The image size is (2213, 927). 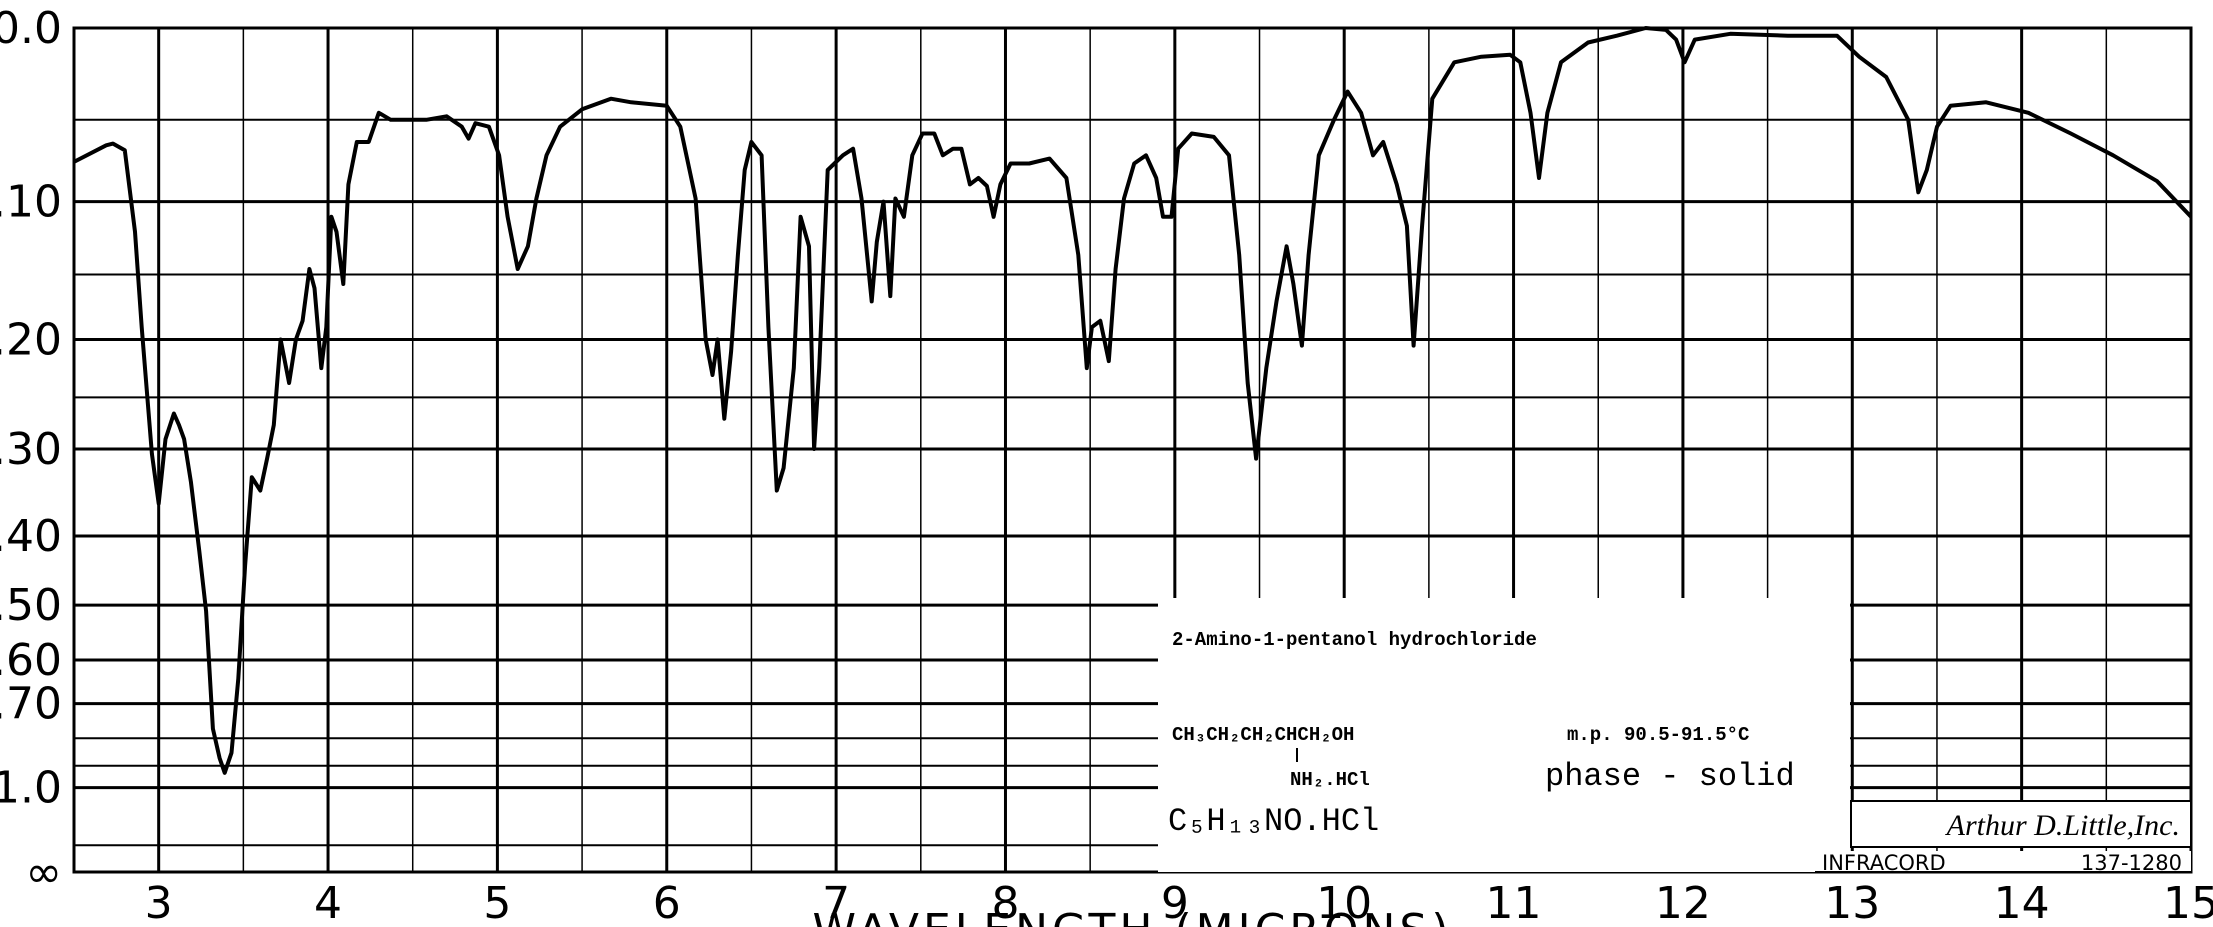 What do you see at coordinates (1852, 902) in the screenshot?
I see `x-tick-label: 13` at bounding box center [1852, 902].